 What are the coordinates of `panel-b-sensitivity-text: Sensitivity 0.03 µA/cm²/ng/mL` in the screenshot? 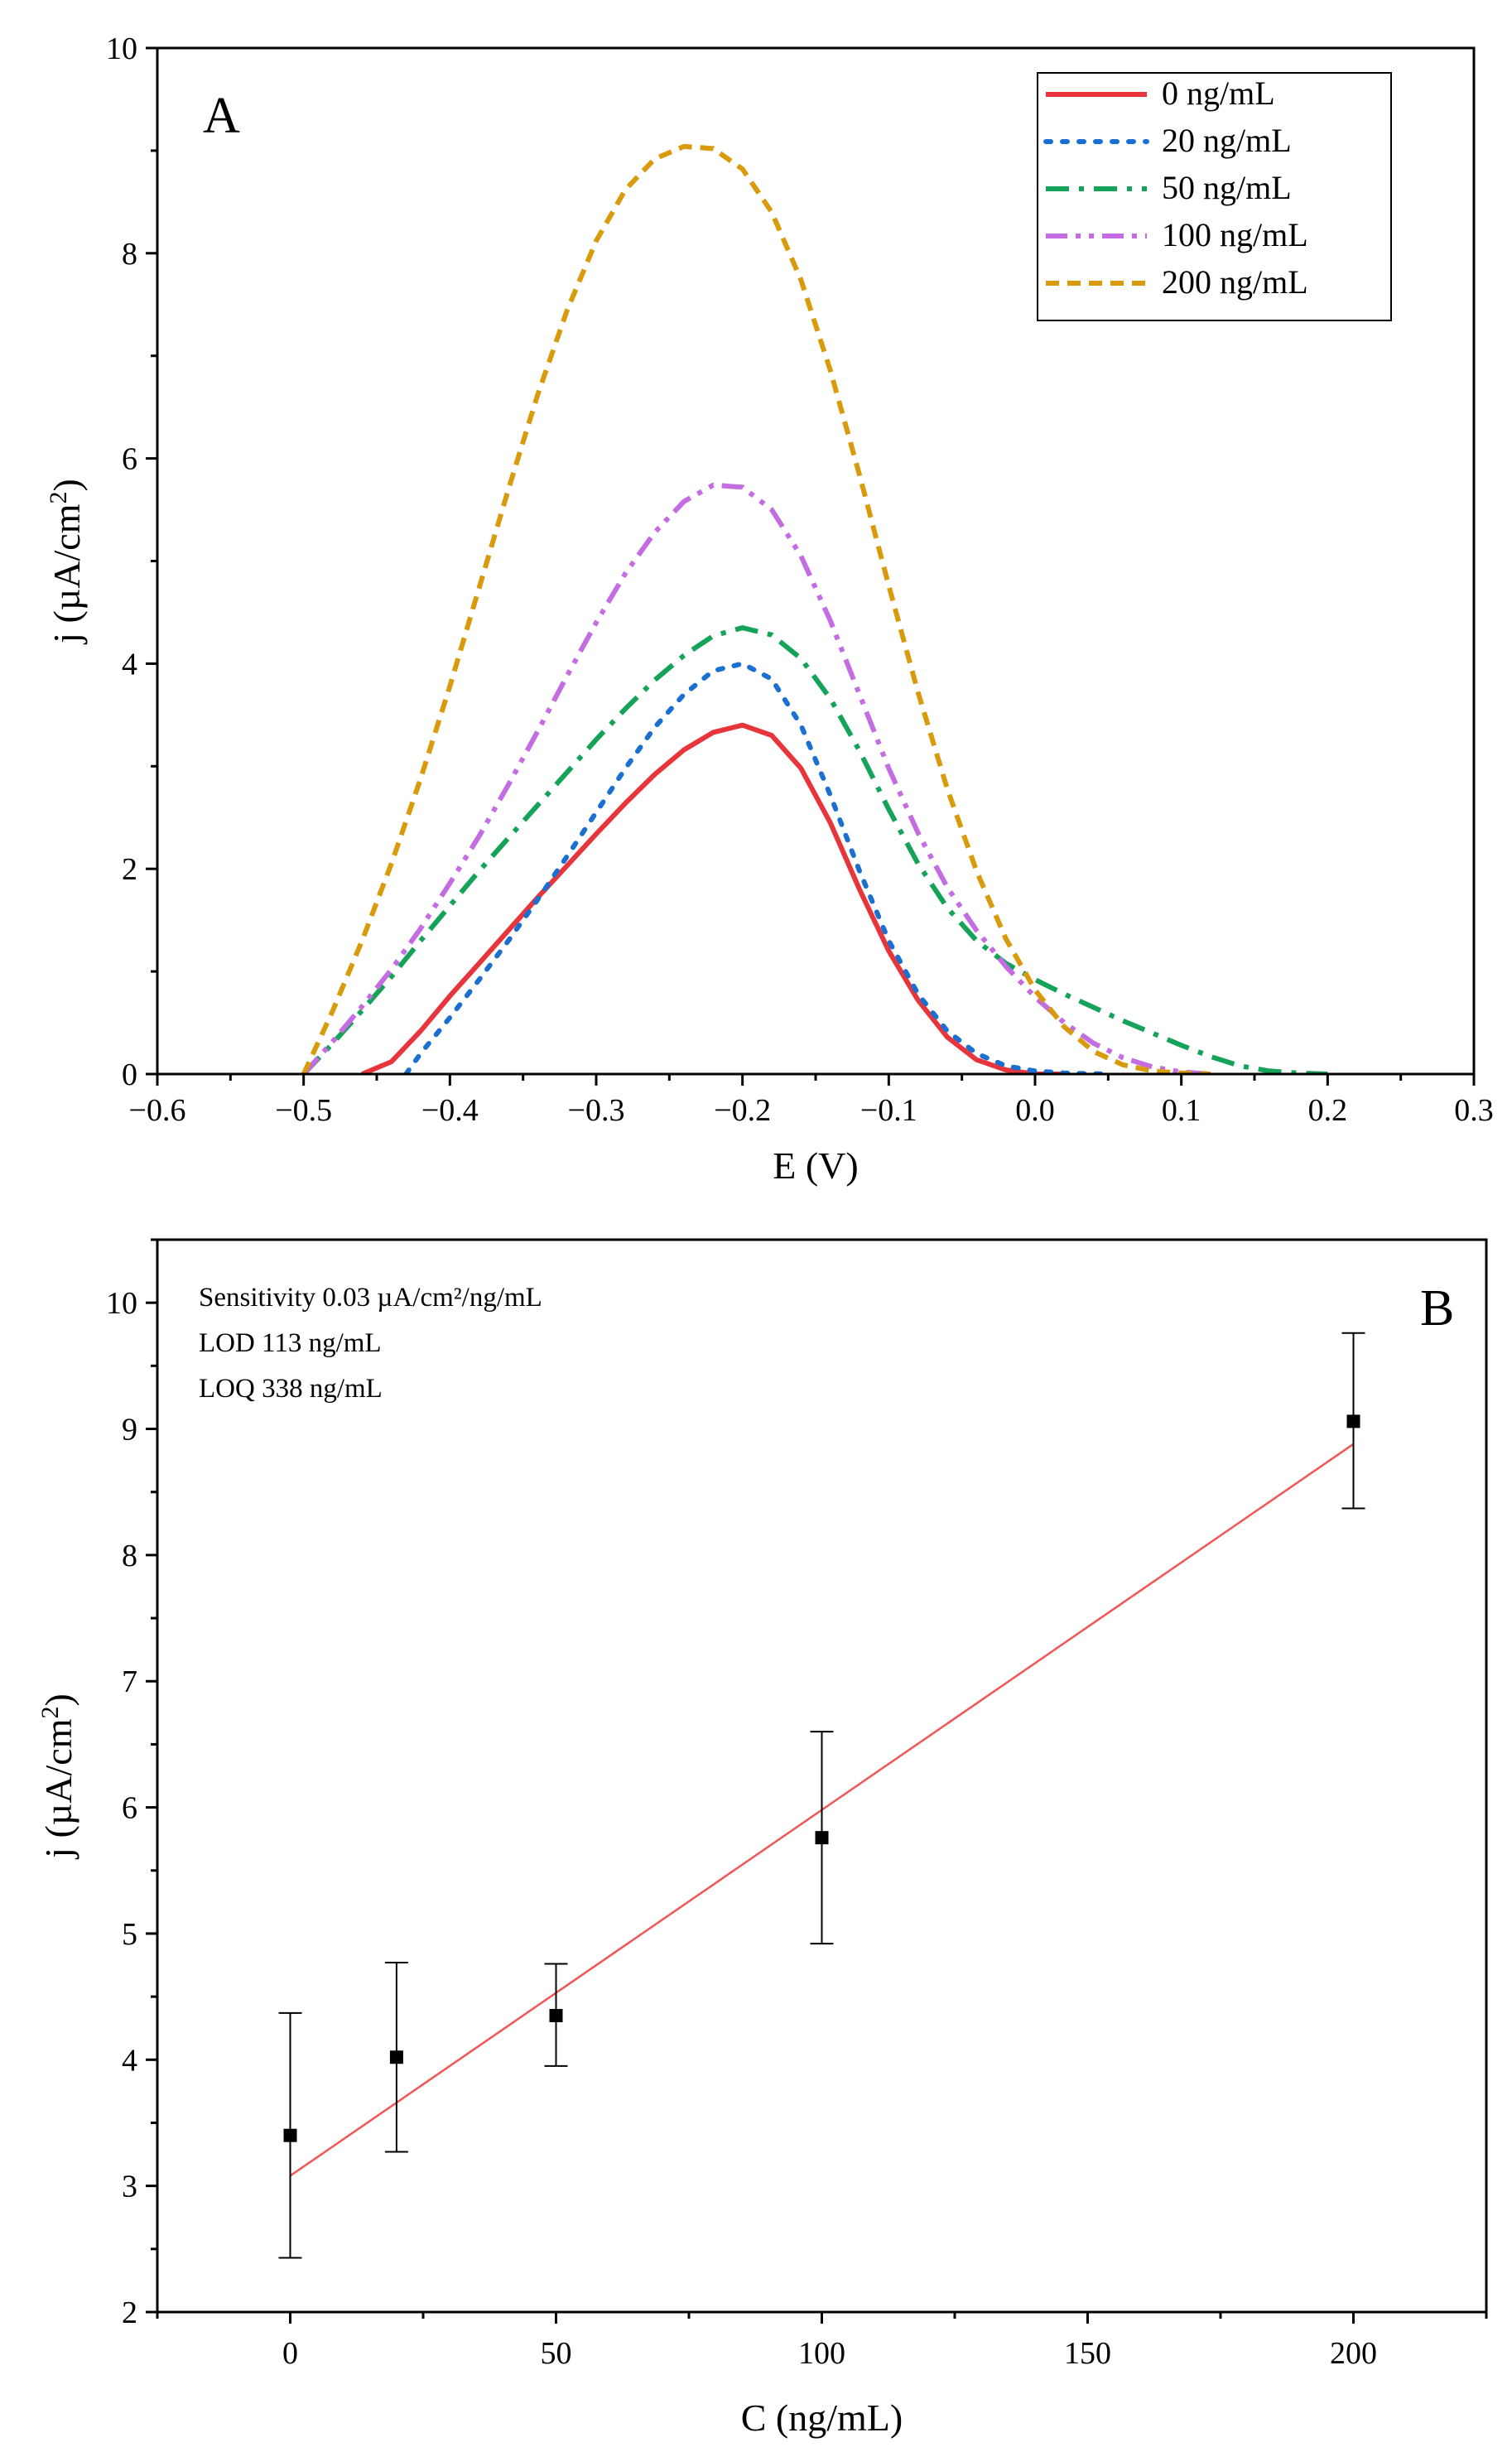 It's located at (370, 1298).